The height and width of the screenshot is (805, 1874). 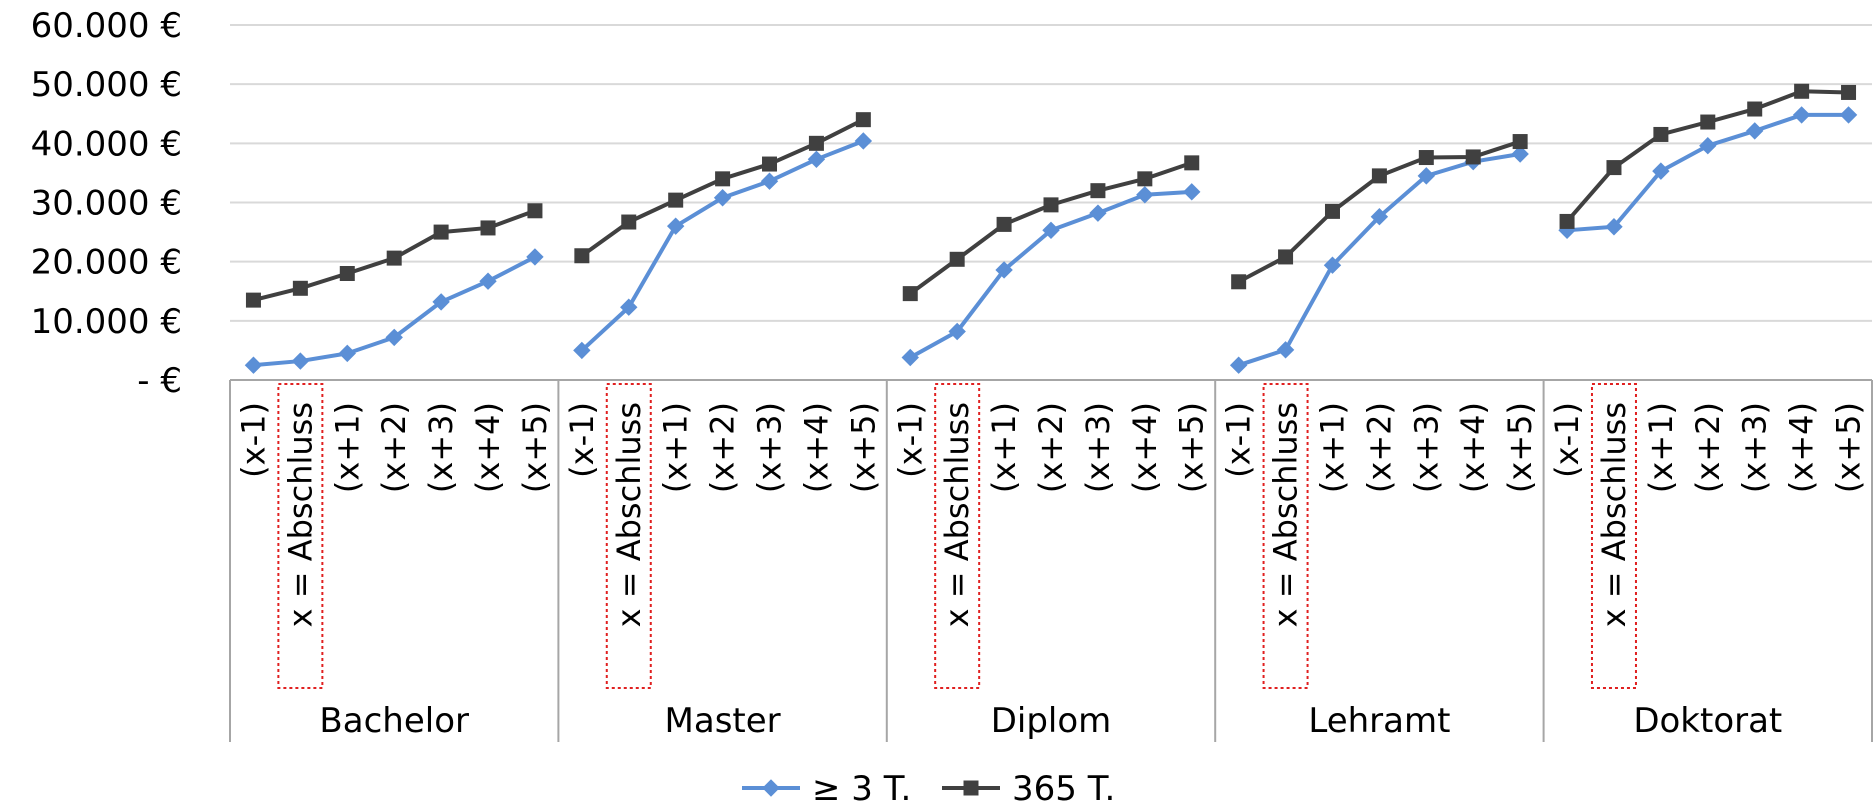 I want to click on y-tick-label: 30.000 €, so click(x=106, y=204).